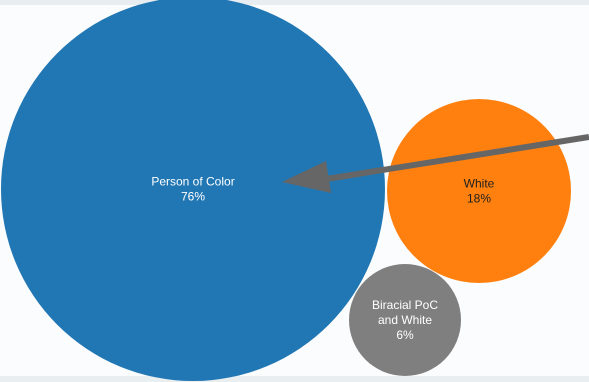 The height and width of the screenshot is (382, 589). What do you see at coordinates (306, 177) in the screenshot?
I see `arrow-head` at bounding box center [306, 177].